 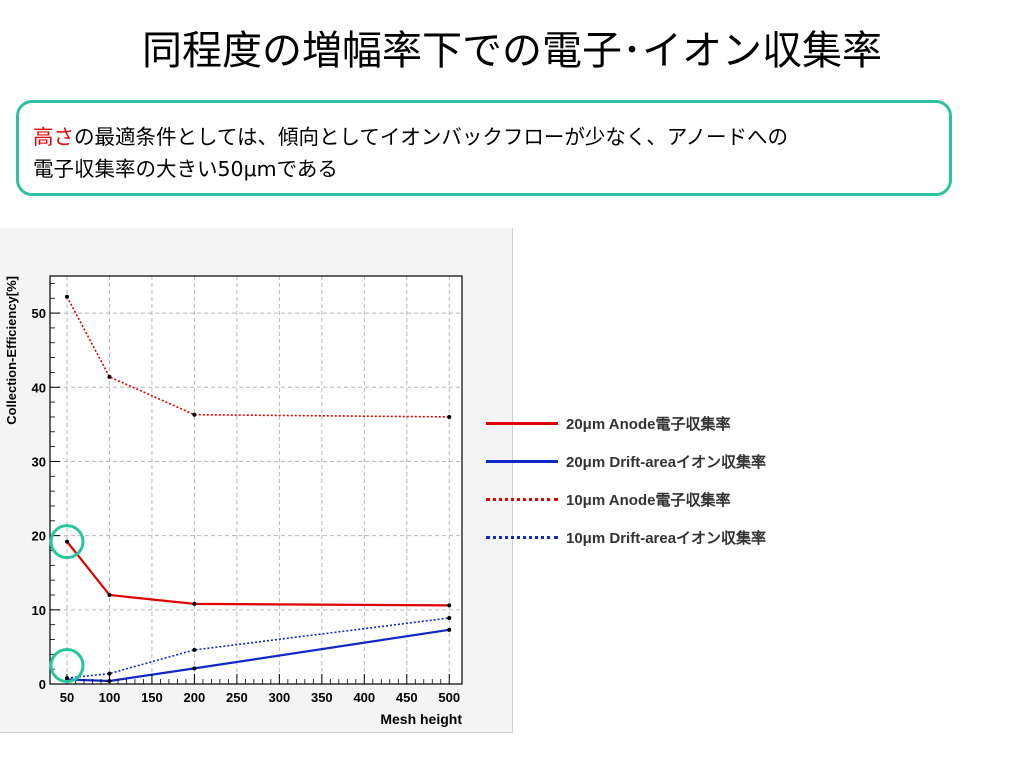 What do you see at coordinates (67, 697) in the screenshot?
I see `x-tick-label: 50` at bounding box center [67, 697].